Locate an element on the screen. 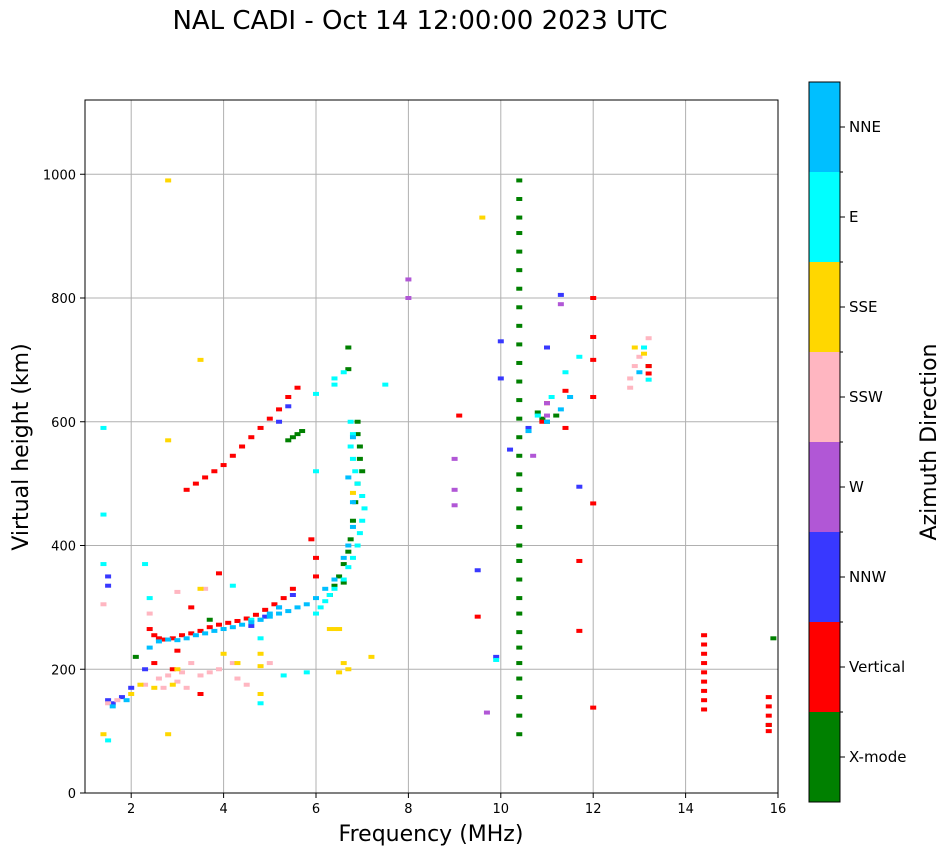  colorbar-frame is located at coordinates (824, 442).